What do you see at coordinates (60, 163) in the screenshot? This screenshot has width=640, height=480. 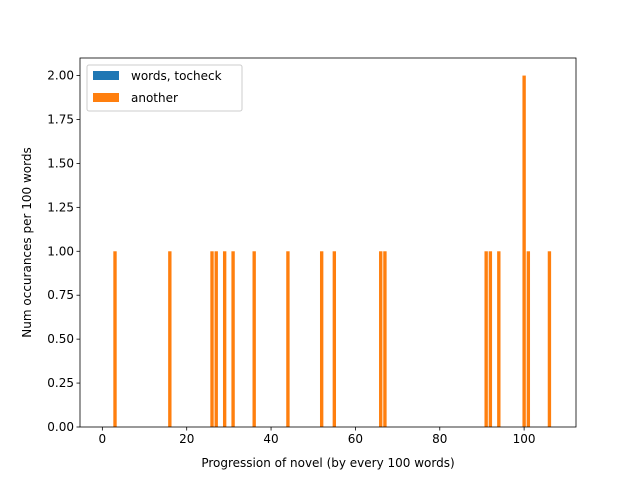 I see `y-tick-label: 1.50` at bounding box center [60, 163].